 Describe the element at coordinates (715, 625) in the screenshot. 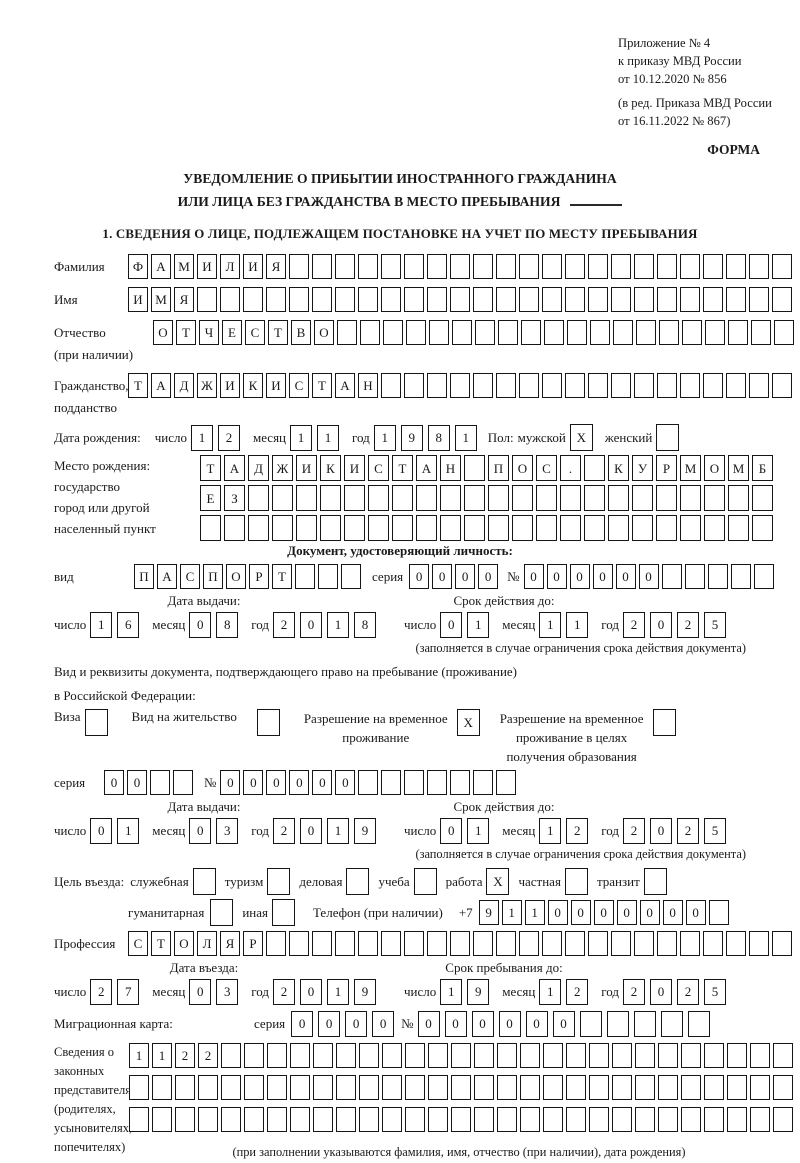

I see `char-cell: 5` at that location.